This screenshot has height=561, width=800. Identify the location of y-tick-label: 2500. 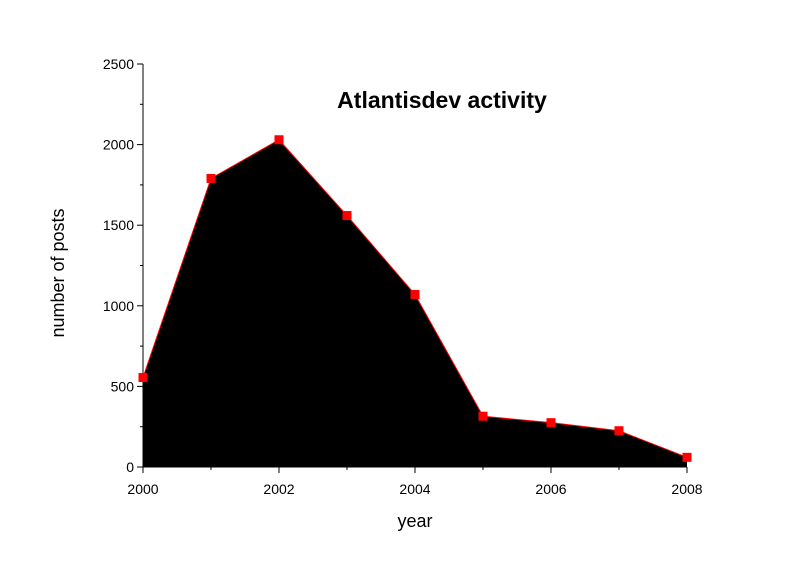
(118, 64).